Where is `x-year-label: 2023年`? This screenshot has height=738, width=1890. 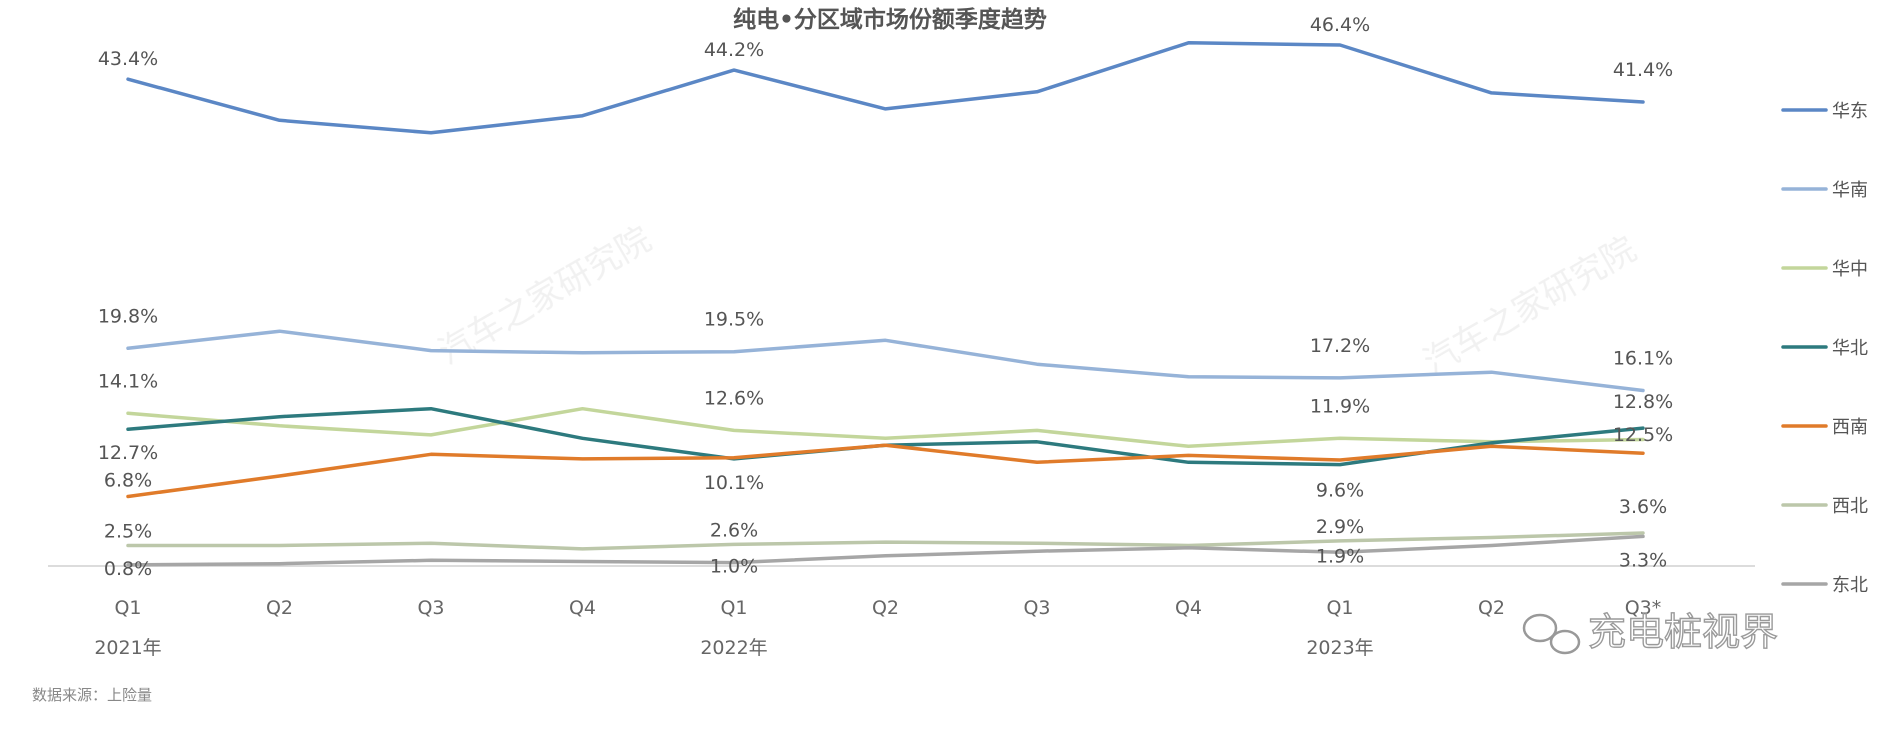 x-year-label: 2023年 is located at coordinates (1339, 648).